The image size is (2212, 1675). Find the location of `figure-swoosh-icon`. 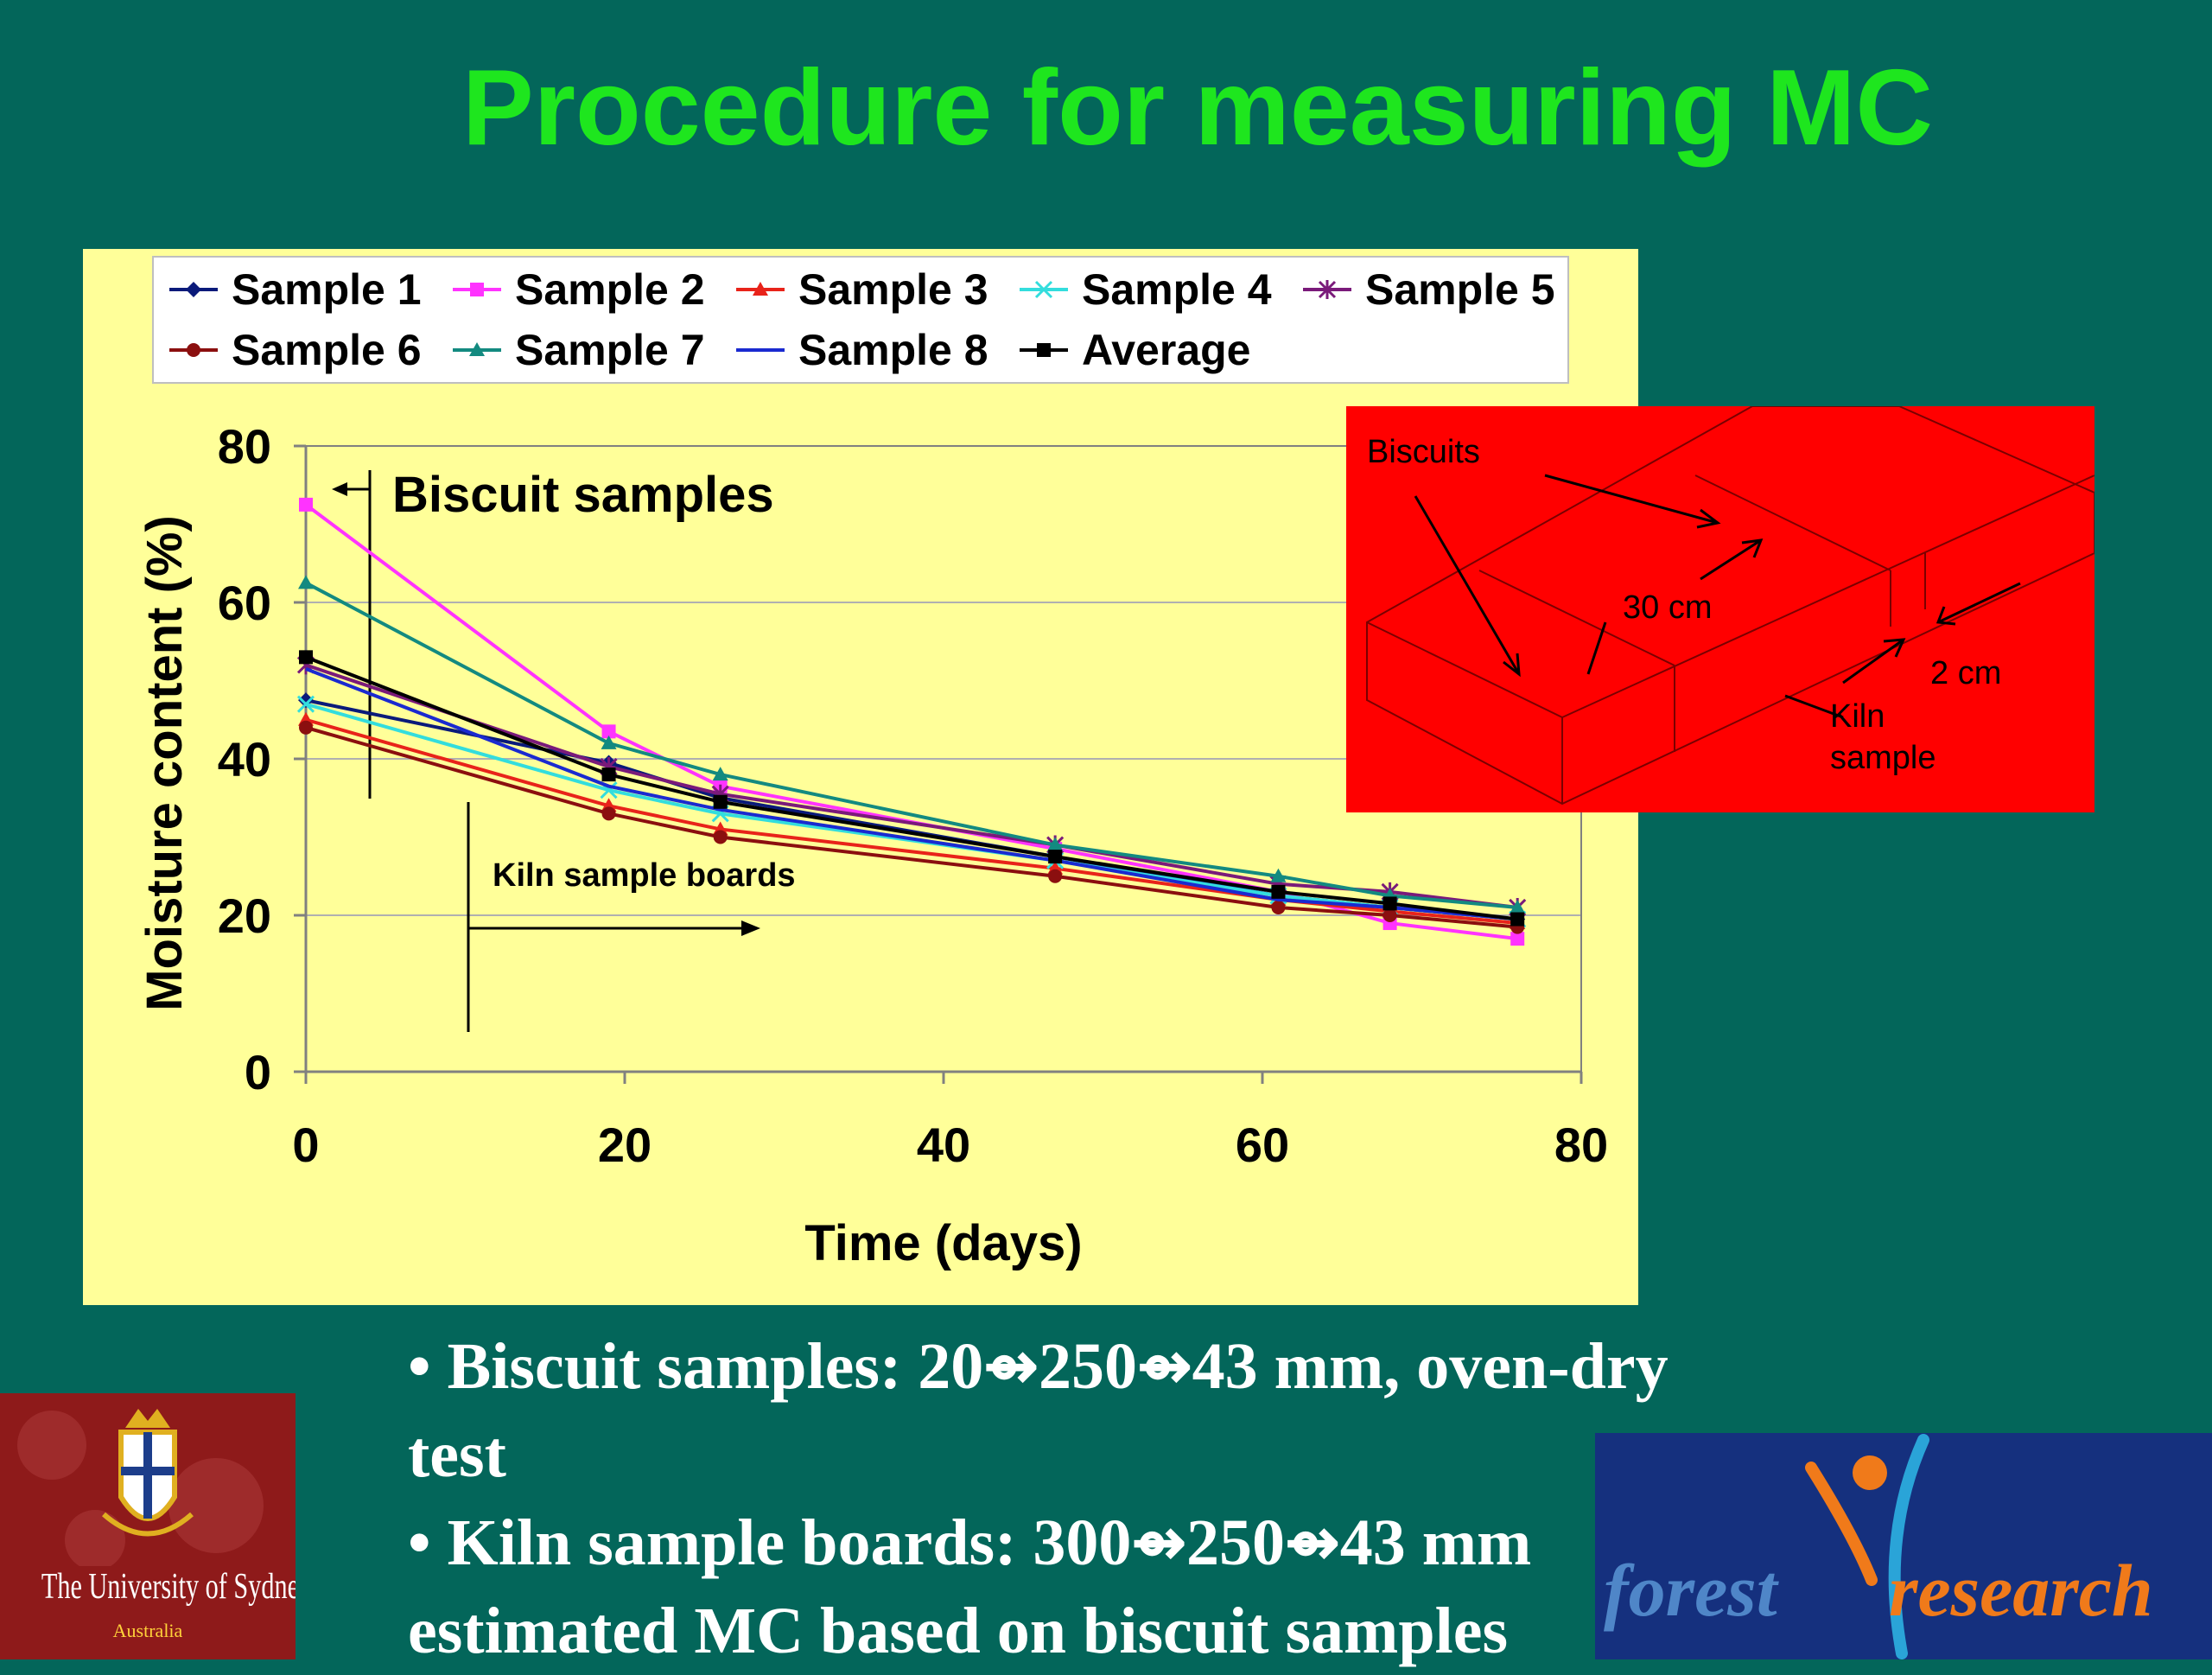

figure-swoosh-icon is located at coordinates (1867, 1546).